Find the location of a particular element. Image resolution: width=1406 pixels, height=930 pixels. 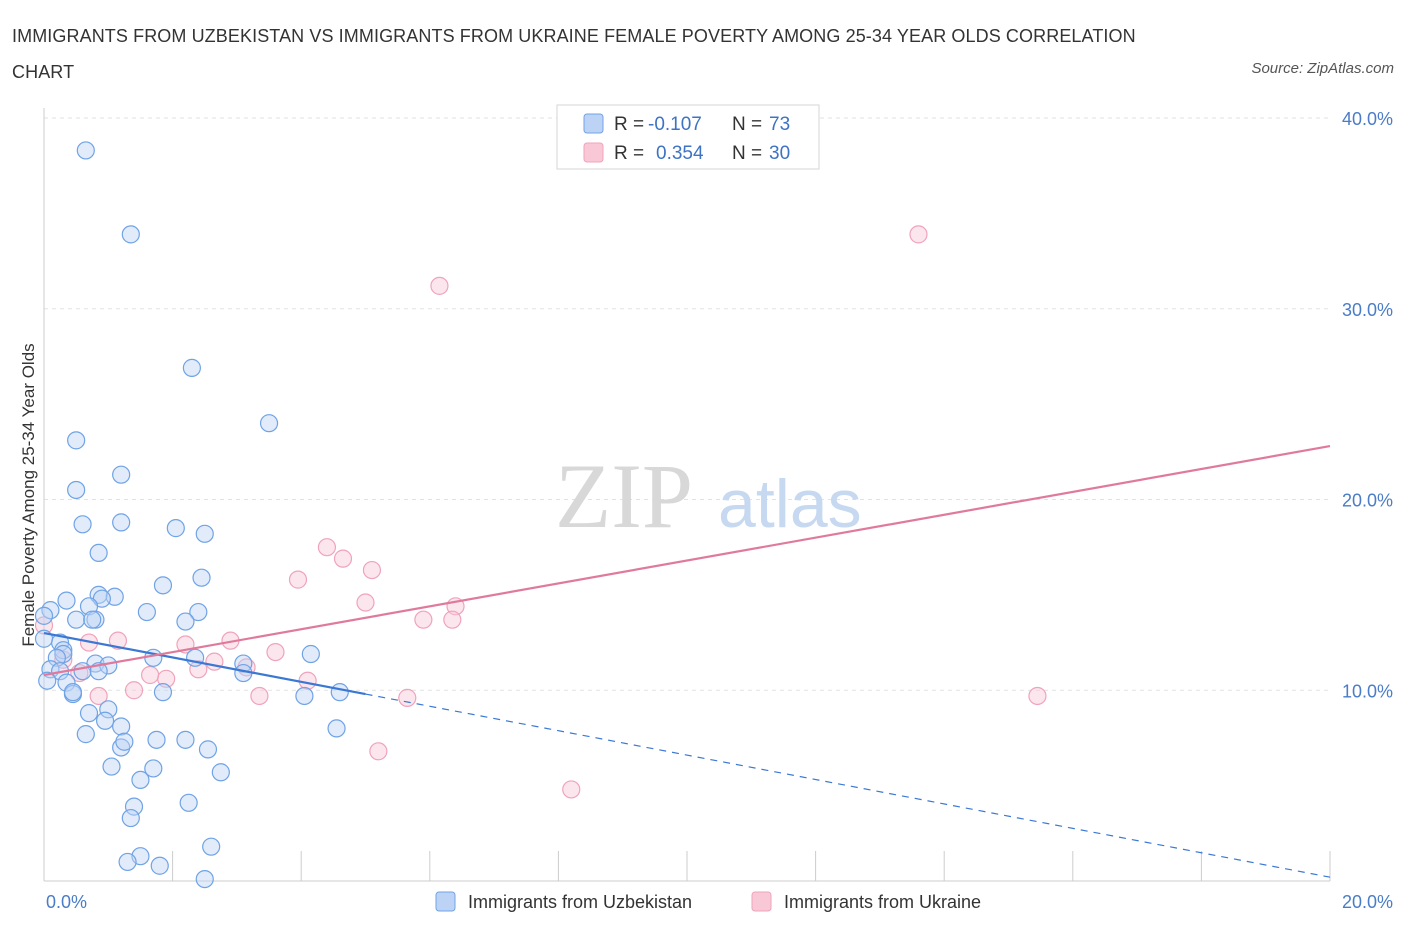

legend-n-label-2: N = is located at coordinates (747, 153).